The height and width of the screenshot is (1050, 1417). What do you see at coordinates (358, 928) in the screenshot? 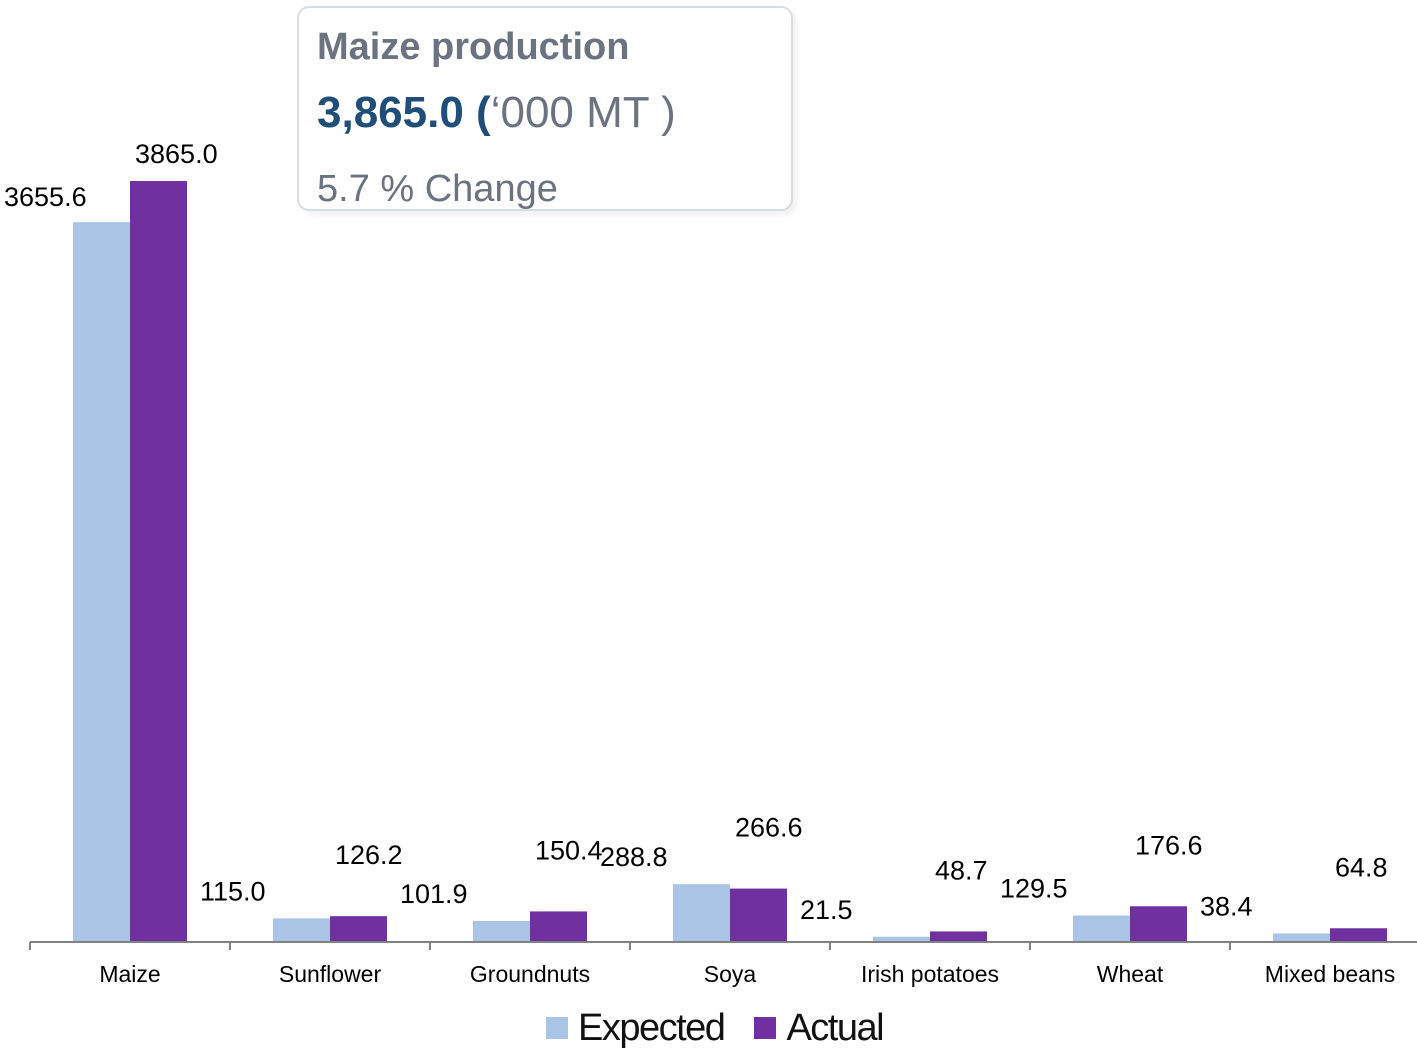
I see `bar-actual-sunflower` at bounding box center [358, 928].